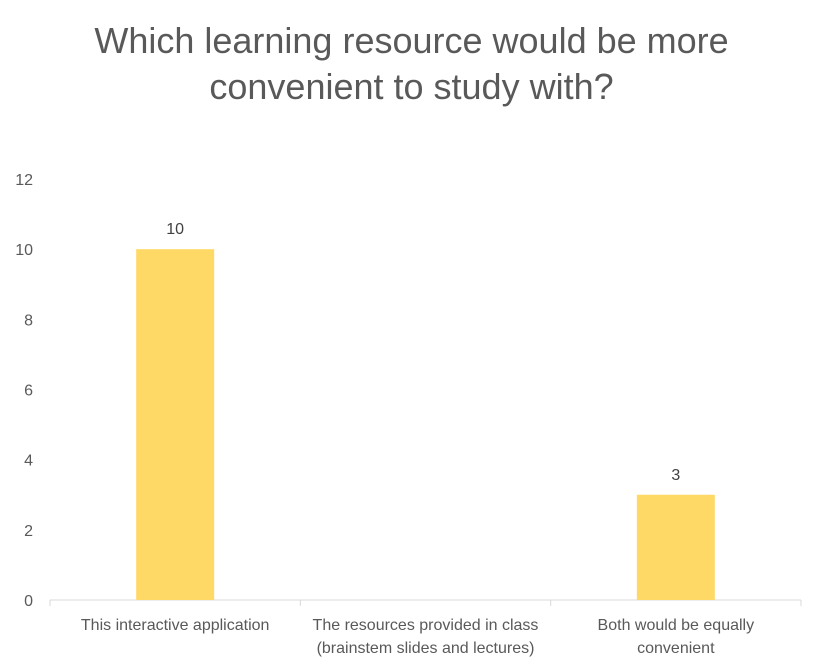  Describe the element at coordinates (28, 461) in the screenshot. I see `y-tick-label: 4` at that location.